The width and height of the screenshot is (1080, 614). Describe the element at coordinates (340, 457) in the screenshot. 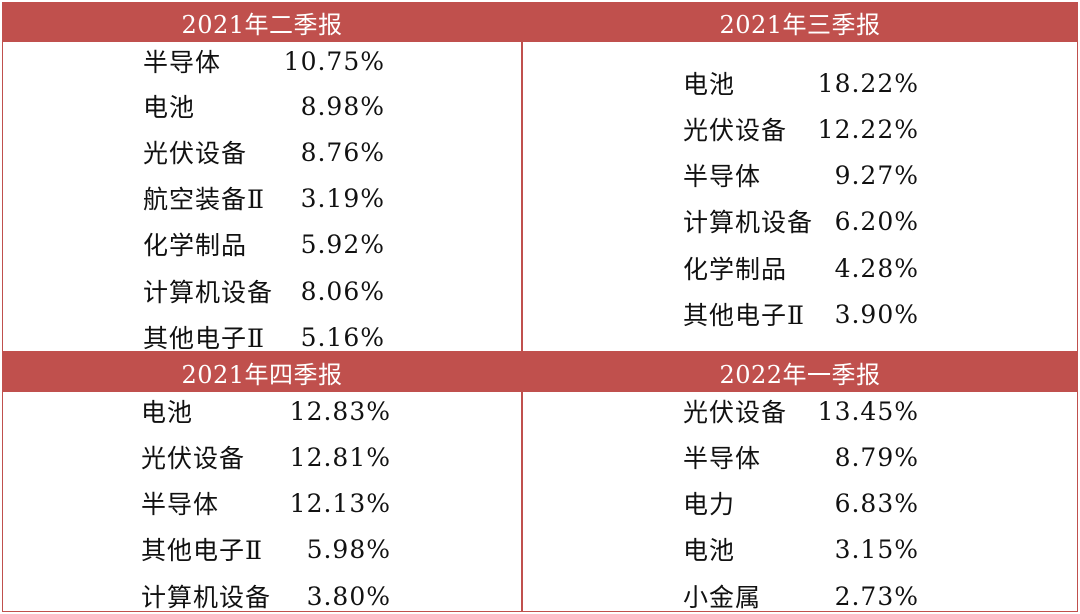

I see `industry-weight: 12.81%` at that location.